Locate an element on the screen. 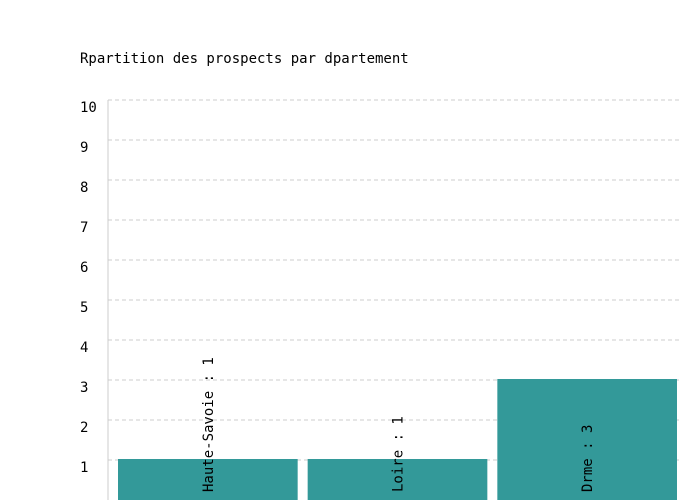 This screenshot has width=680, height=500. y-tick-label: 6 is located at coordinates (84, 268).